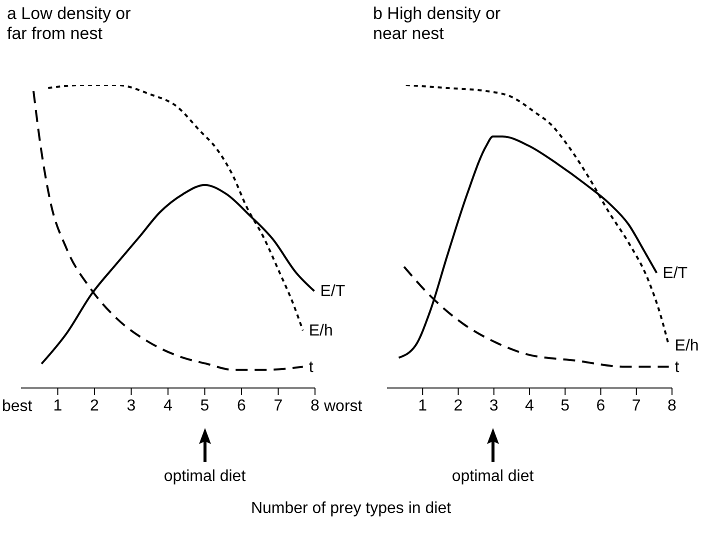  I want to click on chart-title: a Low density or far from nest, so click(69, 24).